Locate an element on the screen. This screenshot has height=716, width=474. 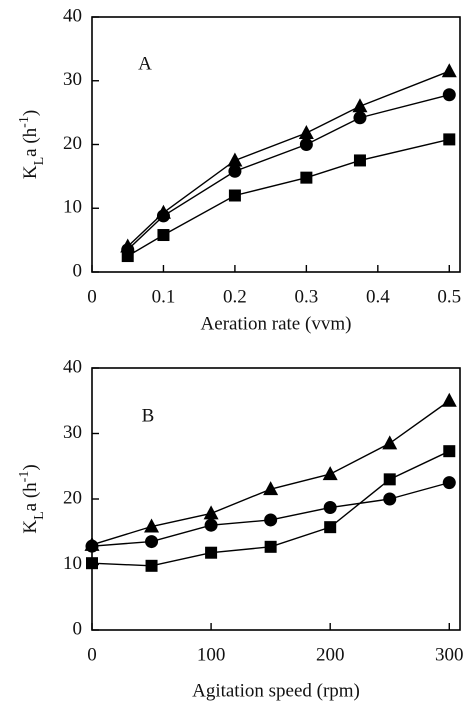
x-axis-label: Aeration rate (vvm) is located at coordinates (276, 323).